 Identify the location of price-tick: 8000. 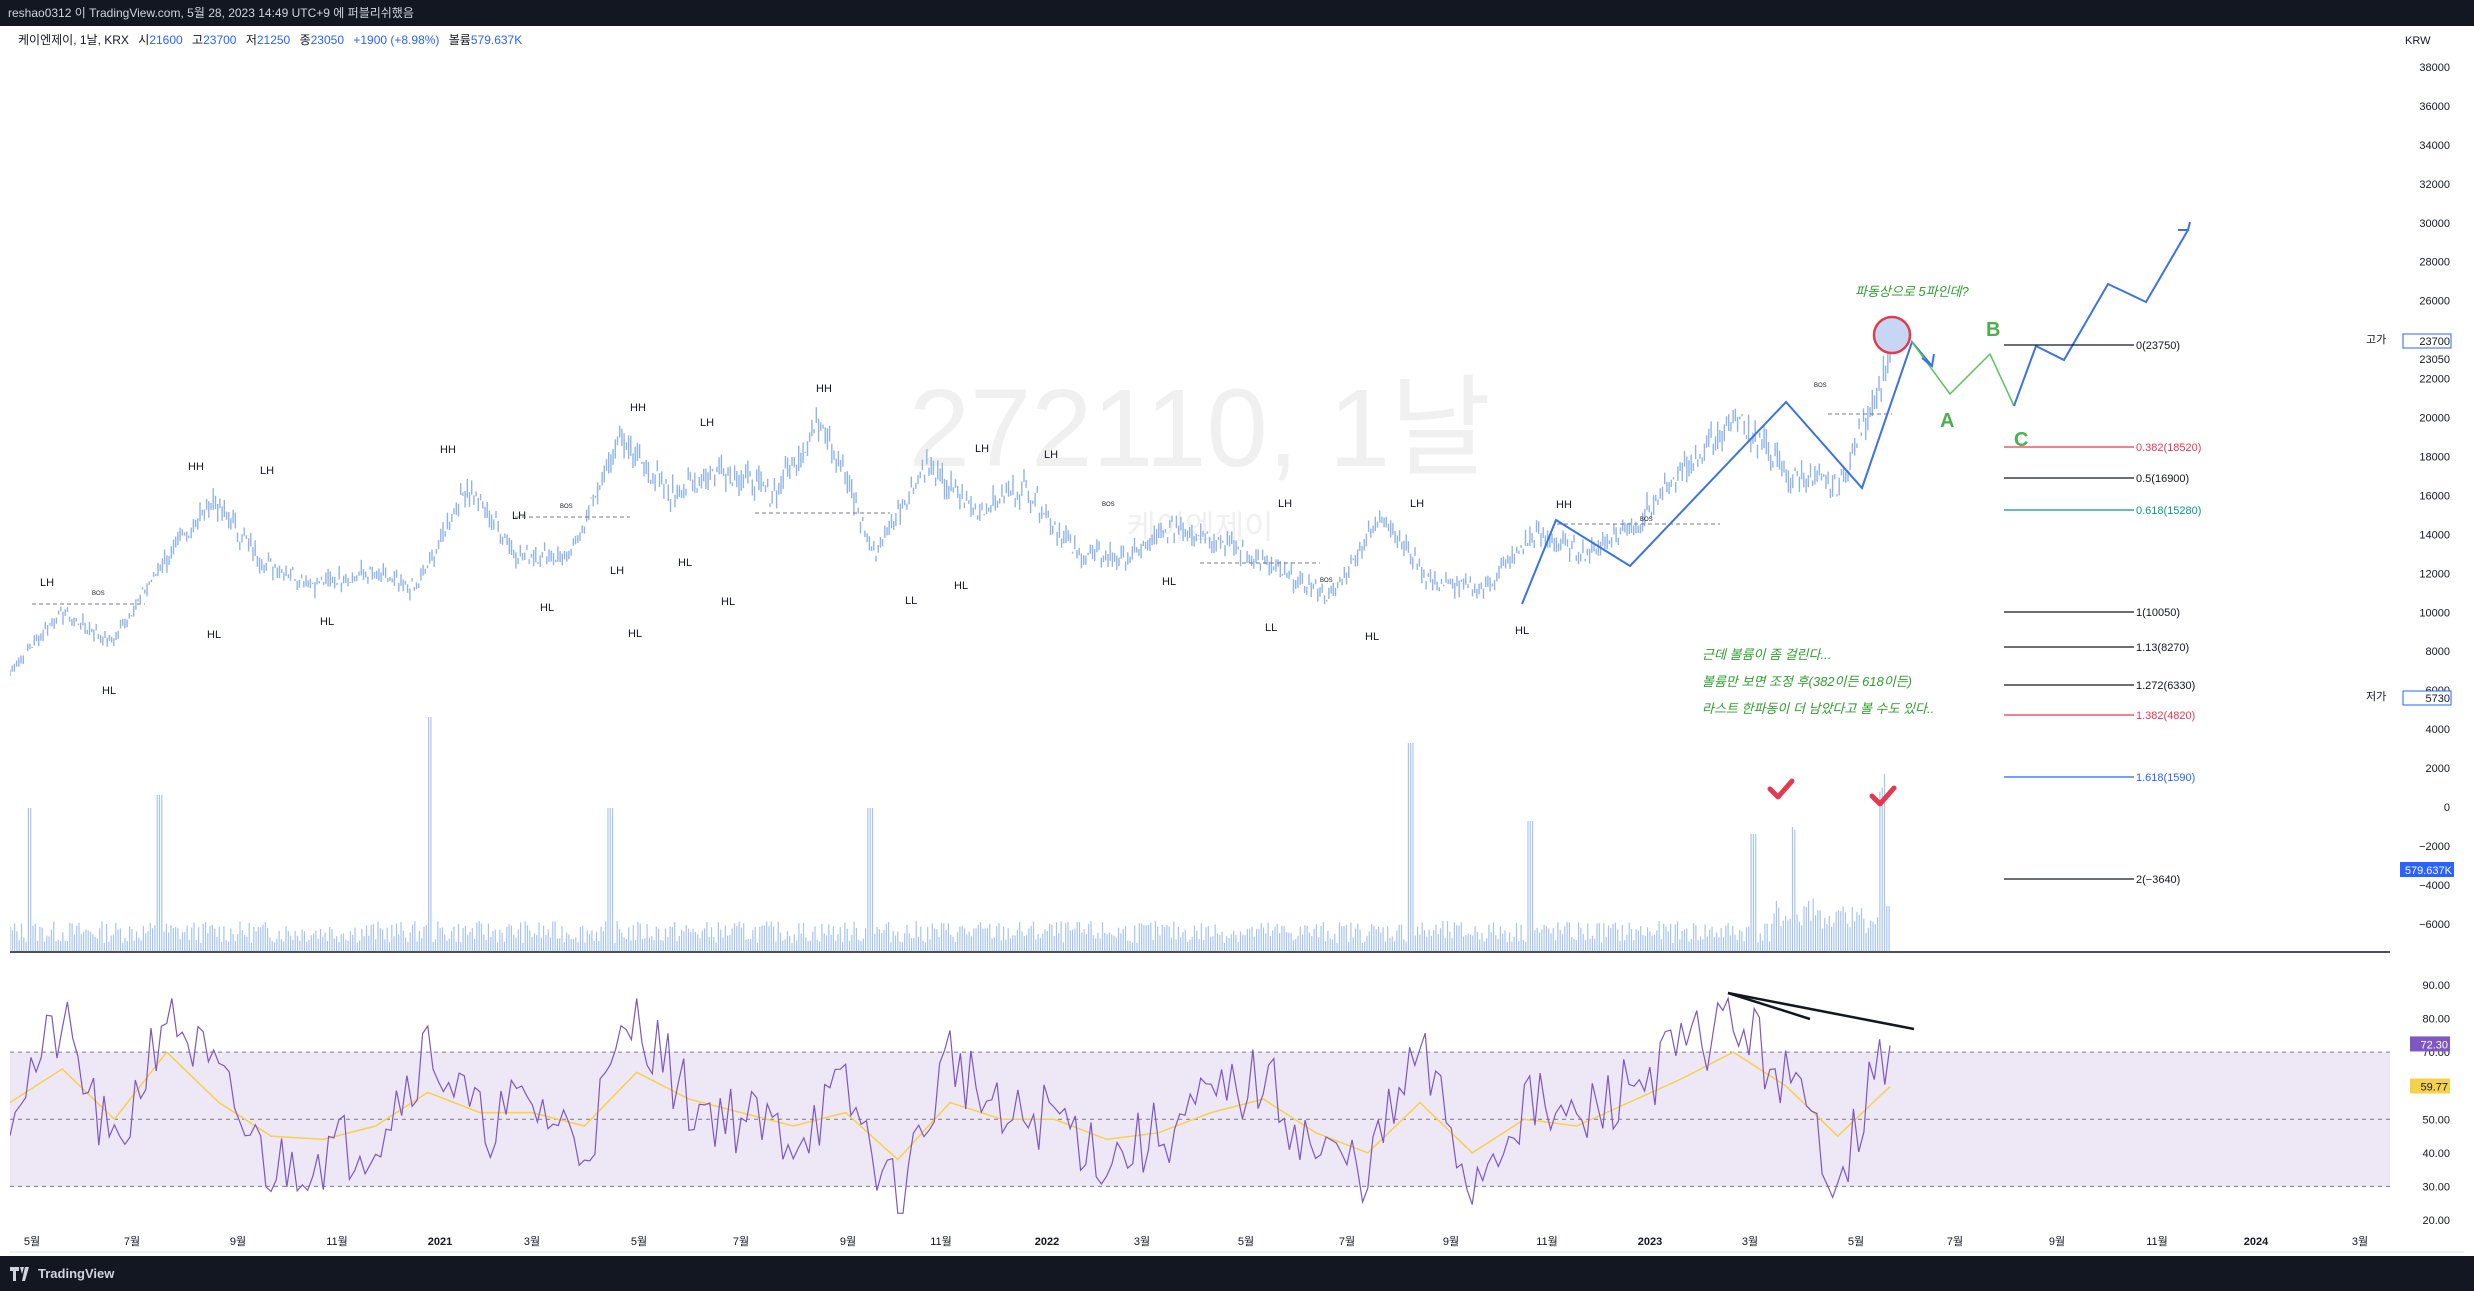
(2438, 652).